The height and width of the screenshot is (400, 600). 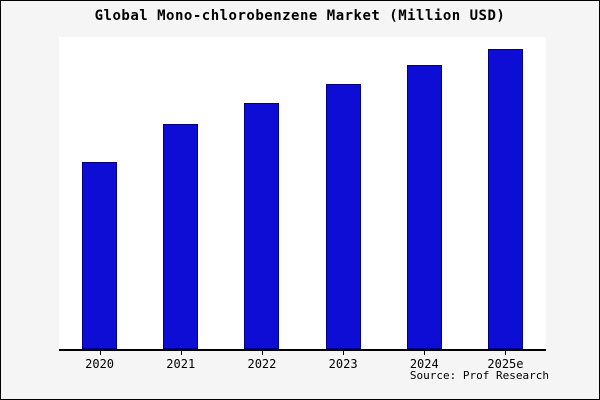 I want to click on bar-slot-2024, so click(x=424, y=193).